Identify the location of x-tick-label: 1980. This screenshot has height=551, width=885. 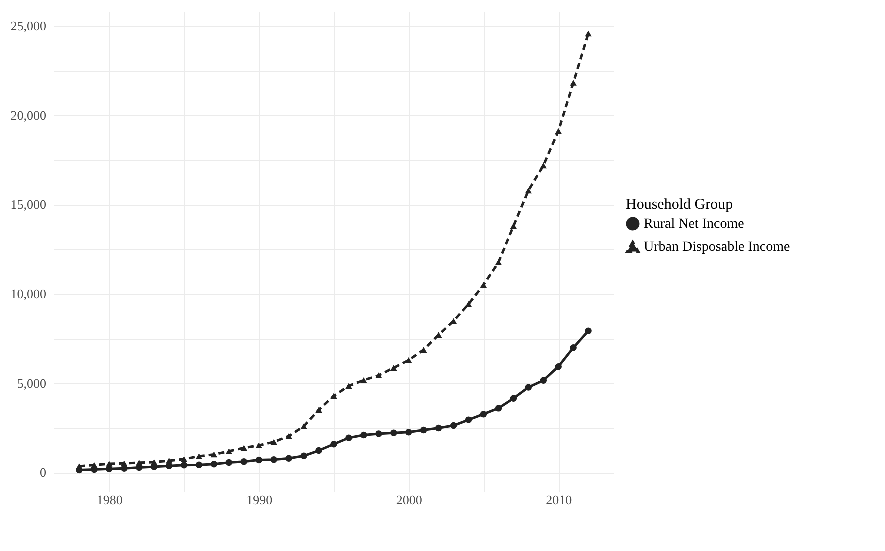
(109, 500).